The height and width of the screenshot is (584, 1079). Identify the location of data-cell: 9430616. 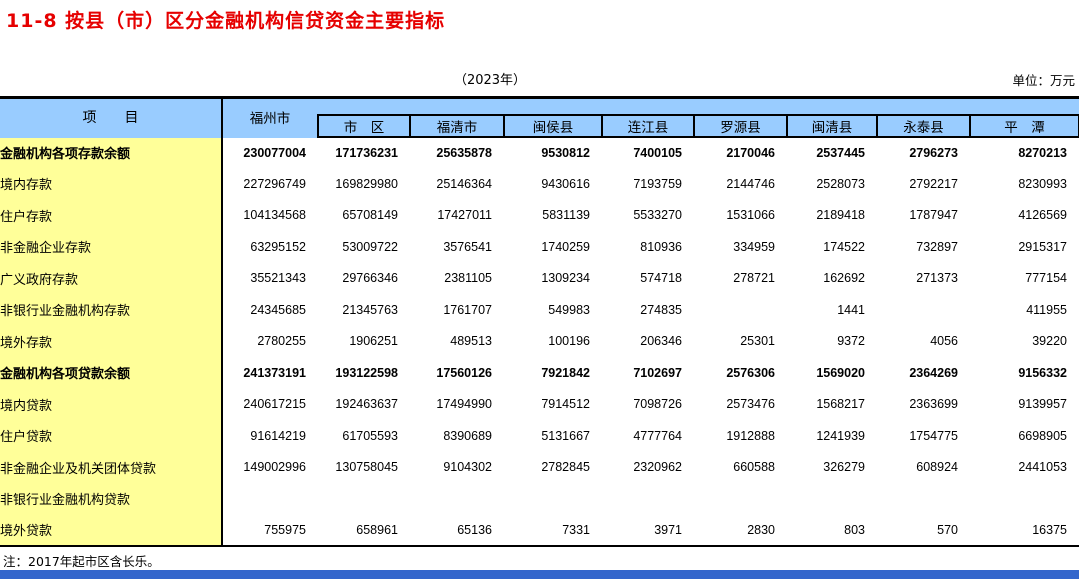
(565, 183).